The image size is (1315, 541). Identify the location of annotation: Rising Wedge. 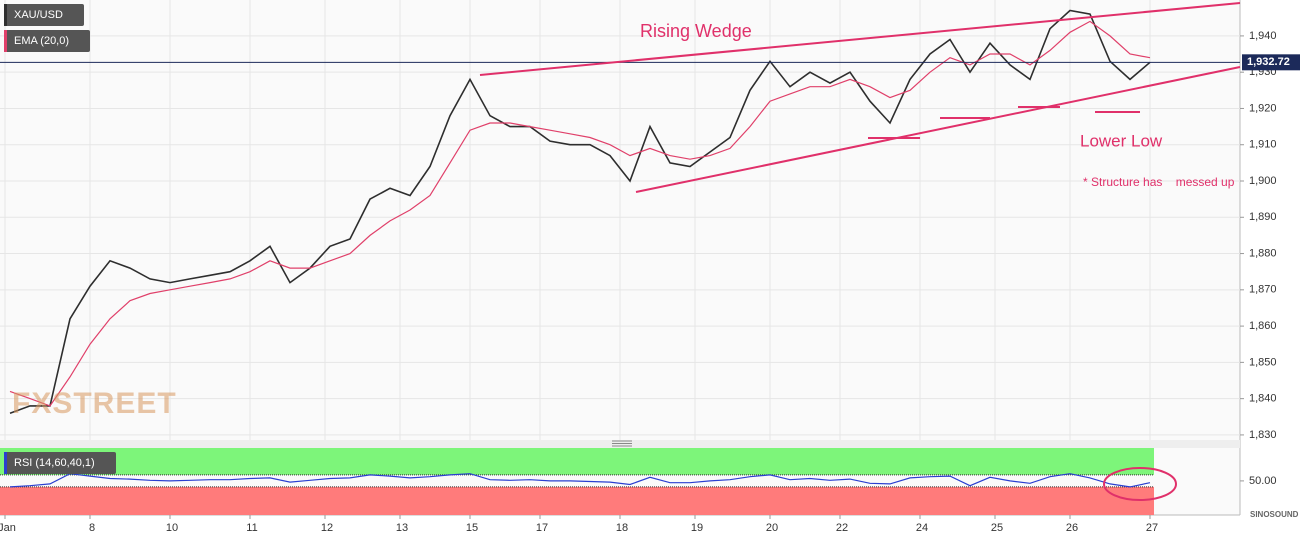
(696, 31).